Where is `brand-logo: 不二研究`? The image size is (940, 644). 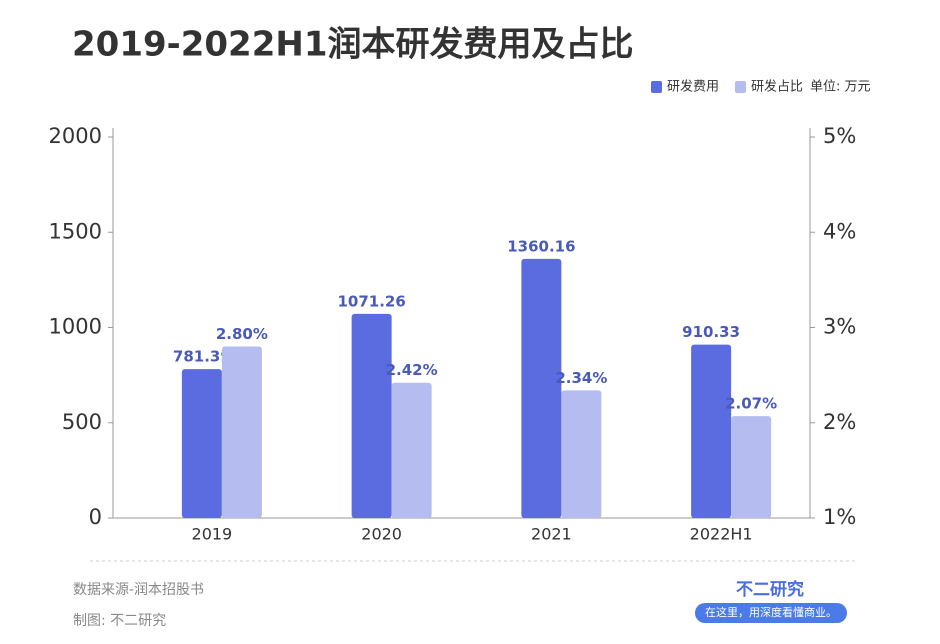
brand-logo: 不二研究 is located at coordinates (770, 589).